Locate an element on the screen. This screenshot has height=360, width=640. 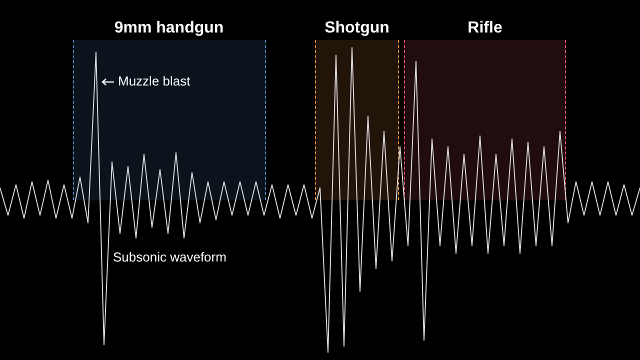
text: 9mm handgun is located at coordinates (169, 27).